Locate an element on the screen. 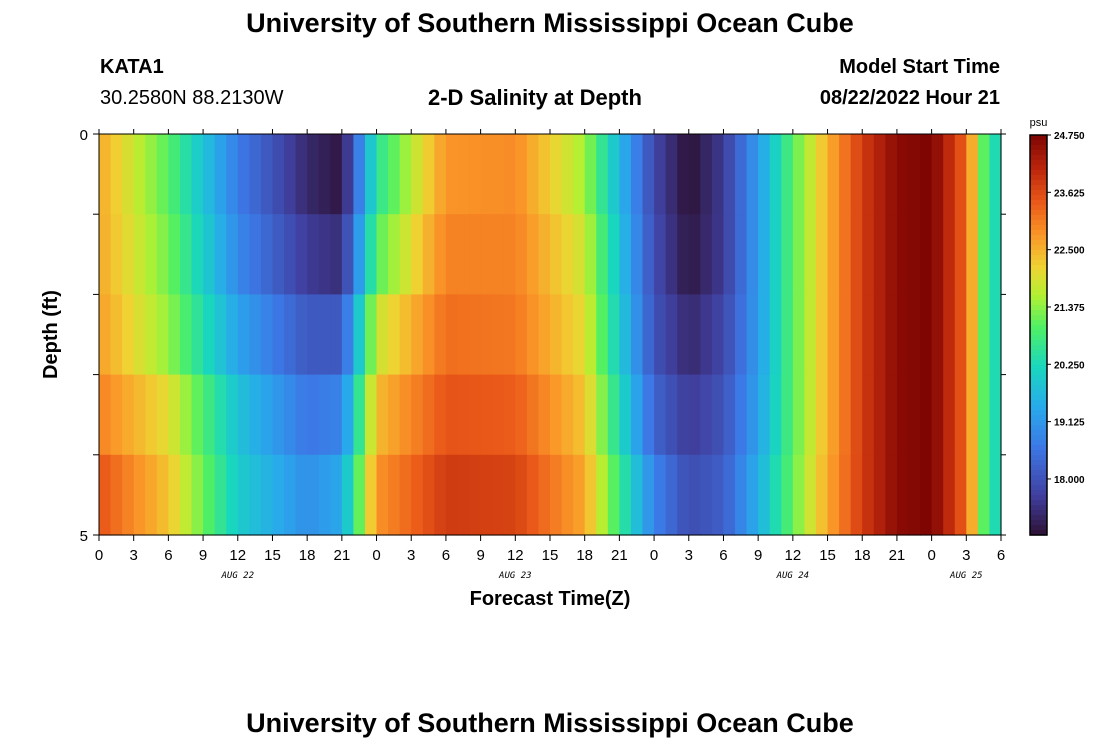 Image resolution: width=1100 pixels, height=750 pixels. x-tick-label: 15 is located at coordinates (827, 555).